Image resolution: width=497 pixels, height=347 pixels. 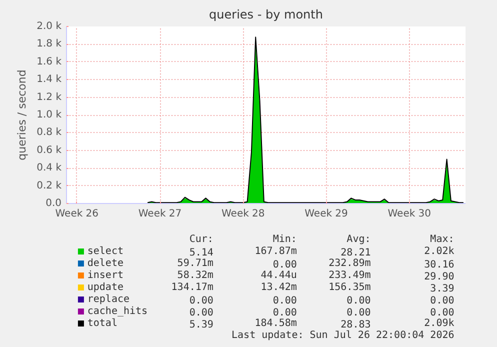 I want to click on text: Avg:, so click(x=358, y=239).